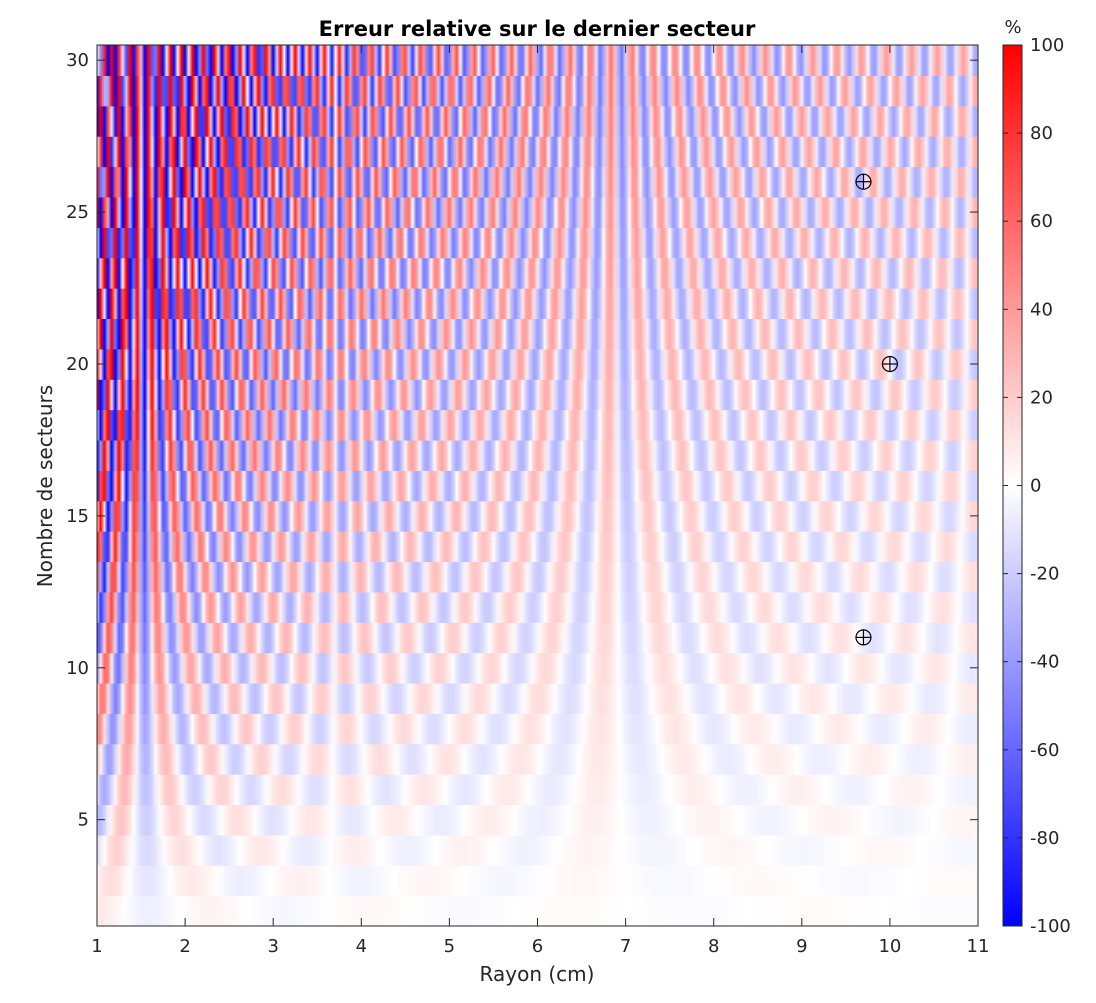 Image resolution: width=1096 pixels, height=1003 pixels. Describe the element at coordinates (1041, 397) in the screenshot. I see `colorbar-tick-label: 20` at that location.